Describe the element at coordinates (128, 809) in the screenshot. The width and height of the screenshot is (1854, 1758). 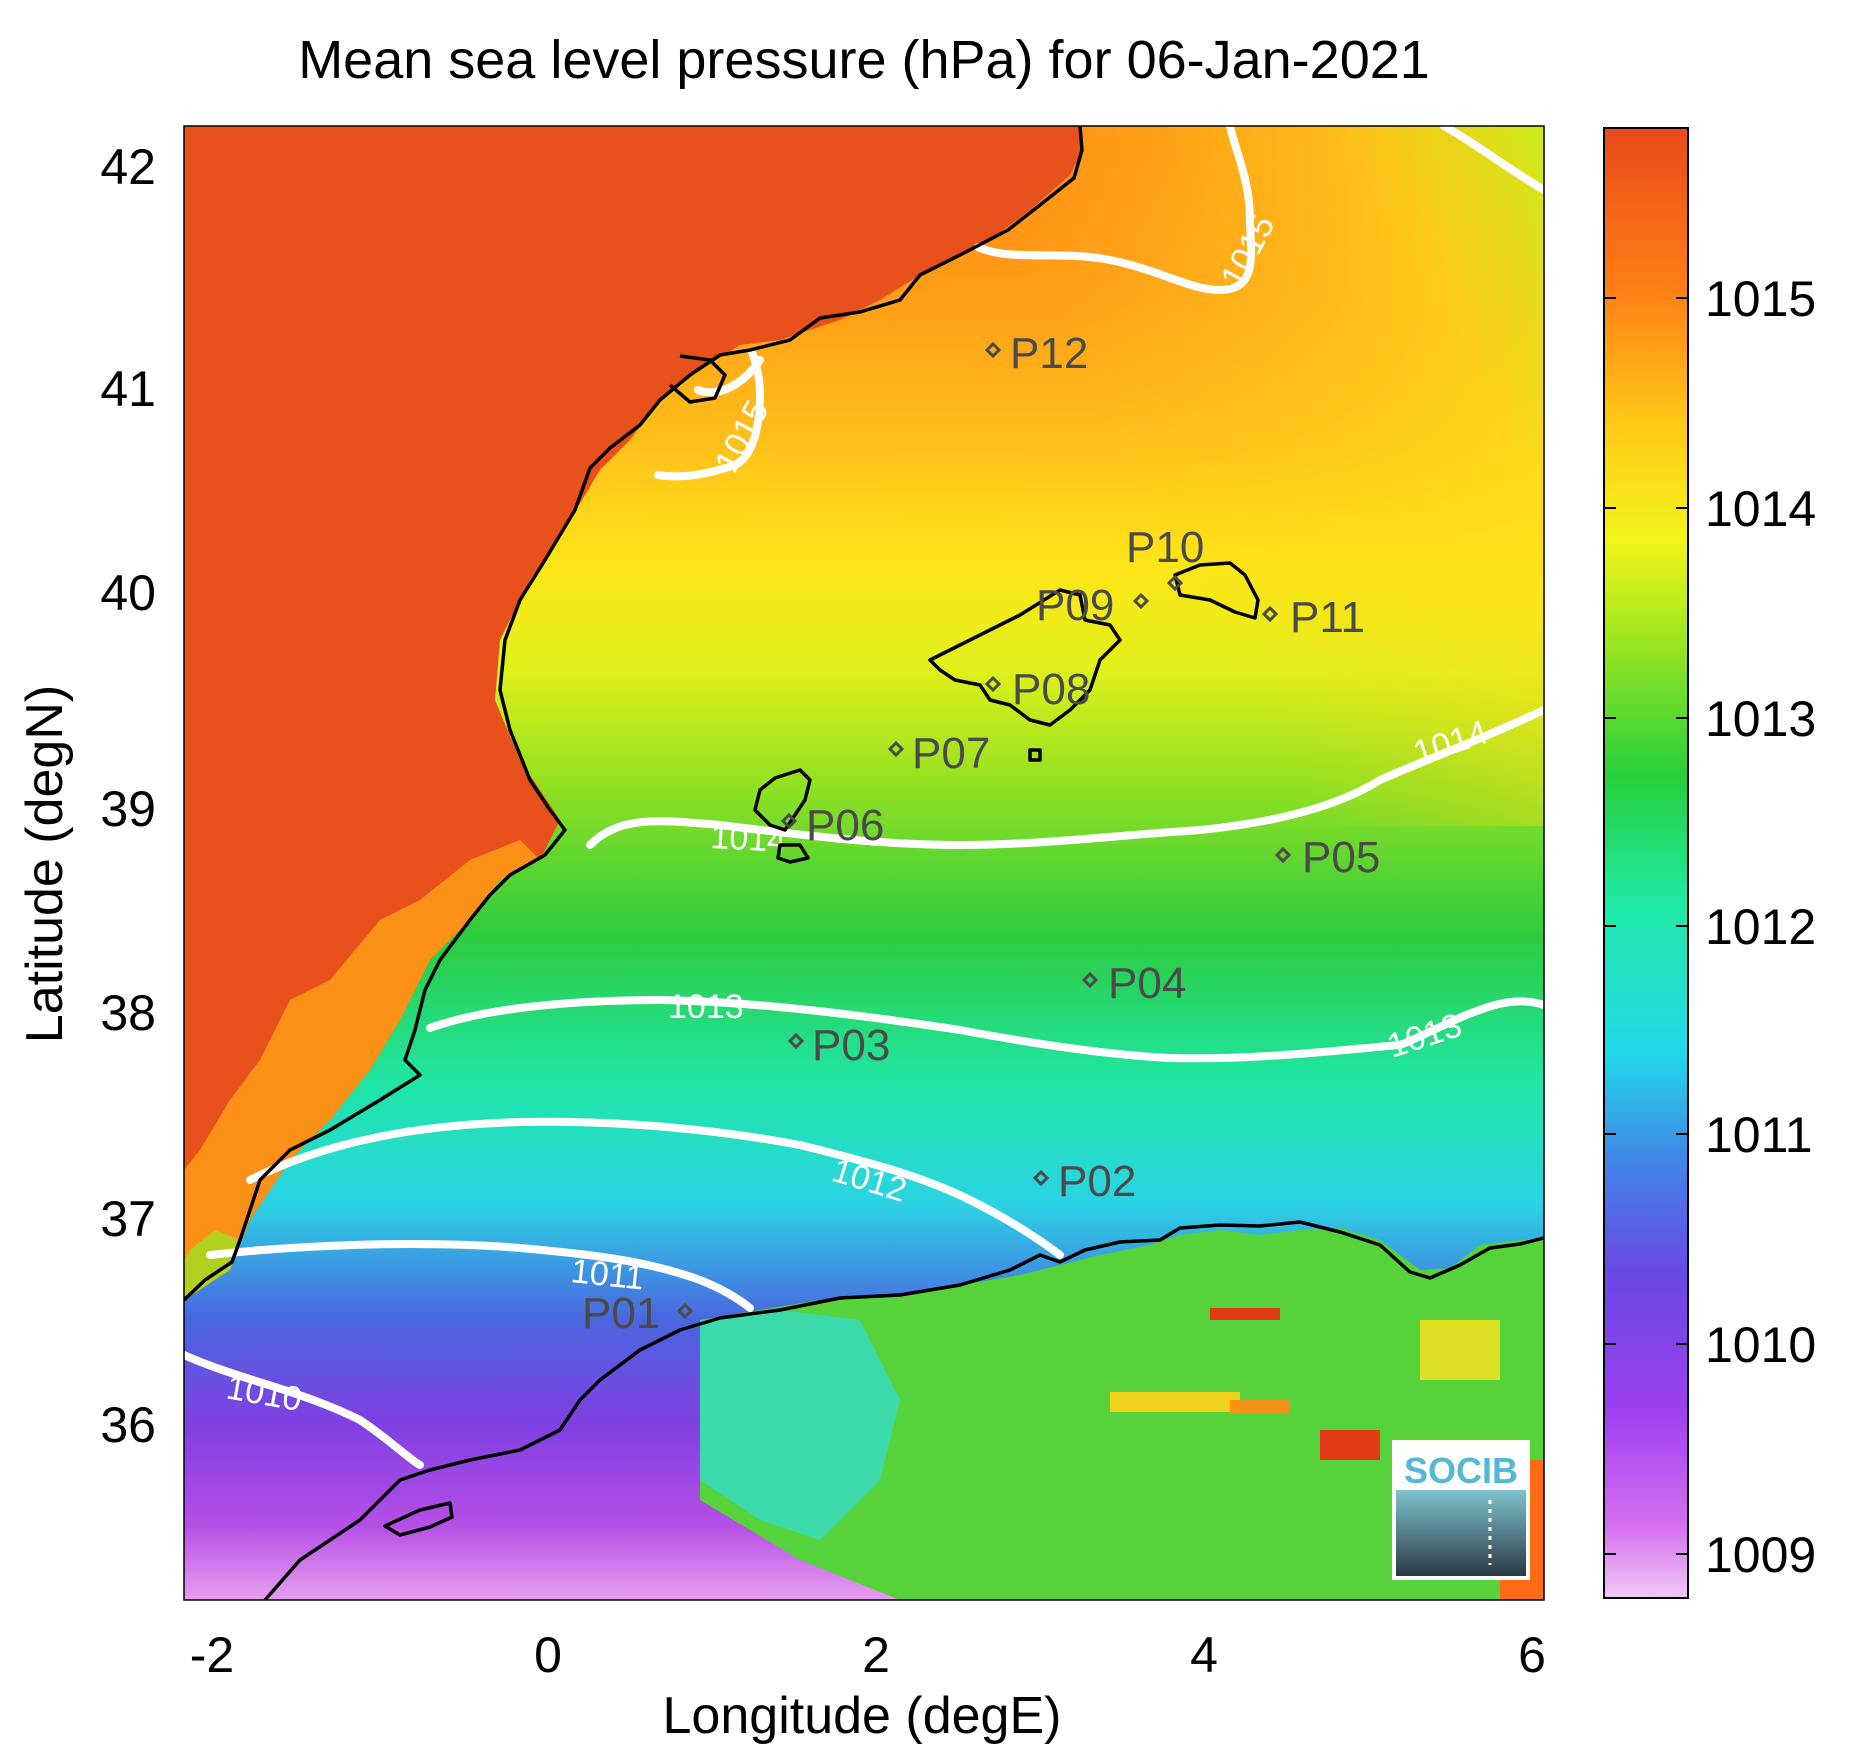
I see `y-tick-label: 39` at that location.